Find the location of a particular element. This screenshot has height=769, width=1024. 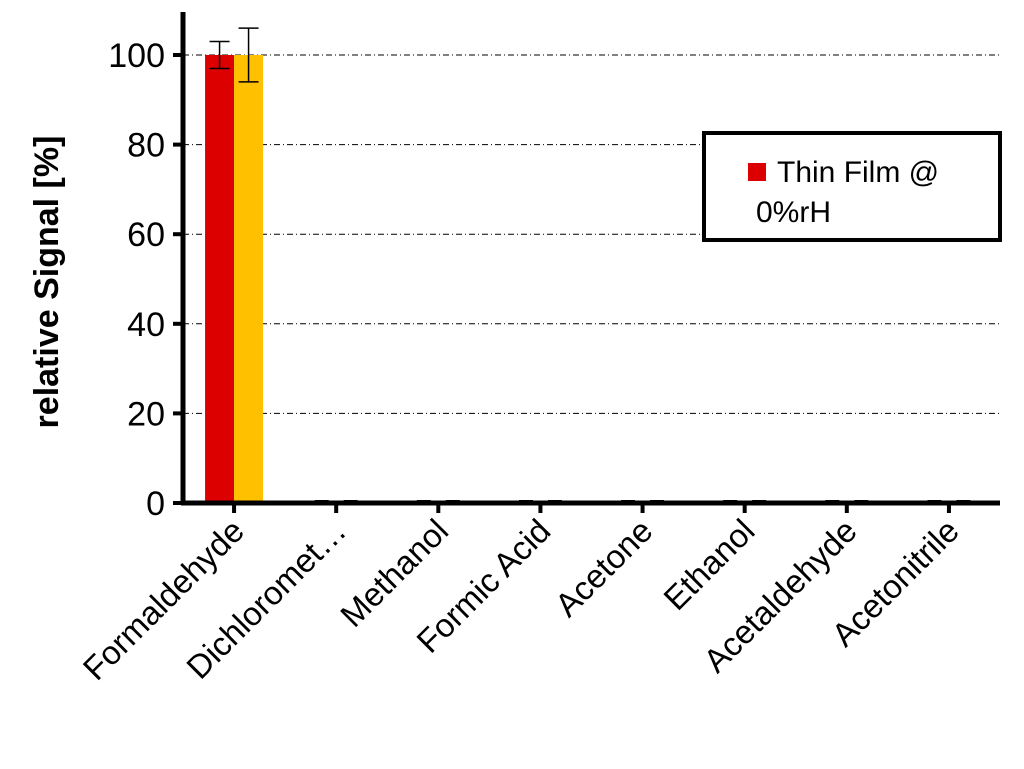

legend: Thin Film @ 0%rH is located at coordinates (852, 186).